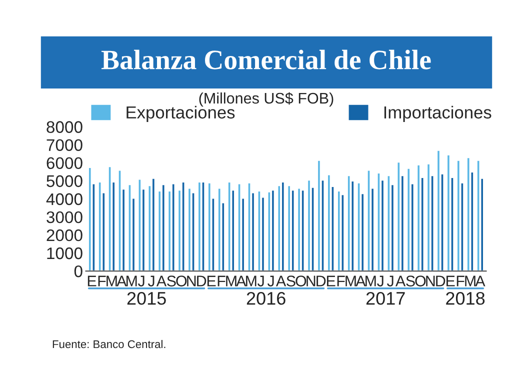  Describe the element at coordinates (146, 298) in the screenshot. I see `text: 2015` at that location.